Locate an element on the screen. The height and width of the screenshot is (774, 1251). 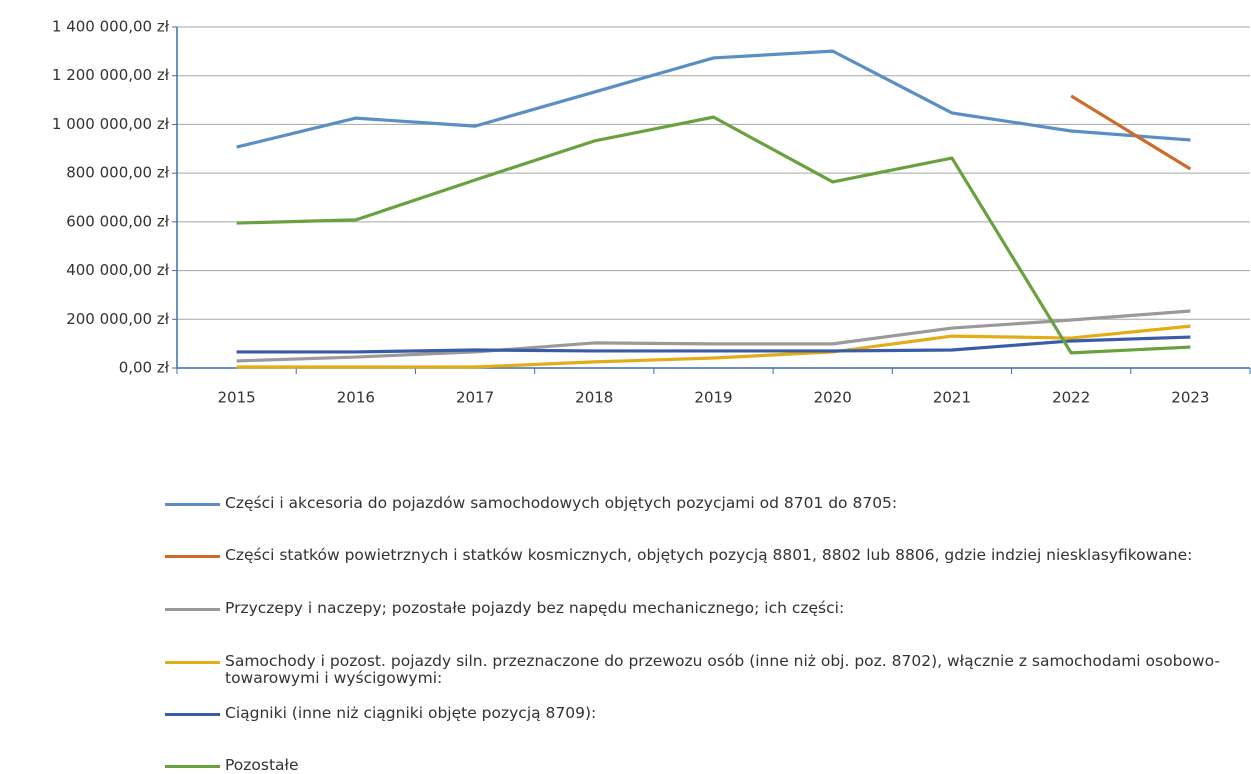
x-tick-label: 2021 is located at coordinates (952, 398).